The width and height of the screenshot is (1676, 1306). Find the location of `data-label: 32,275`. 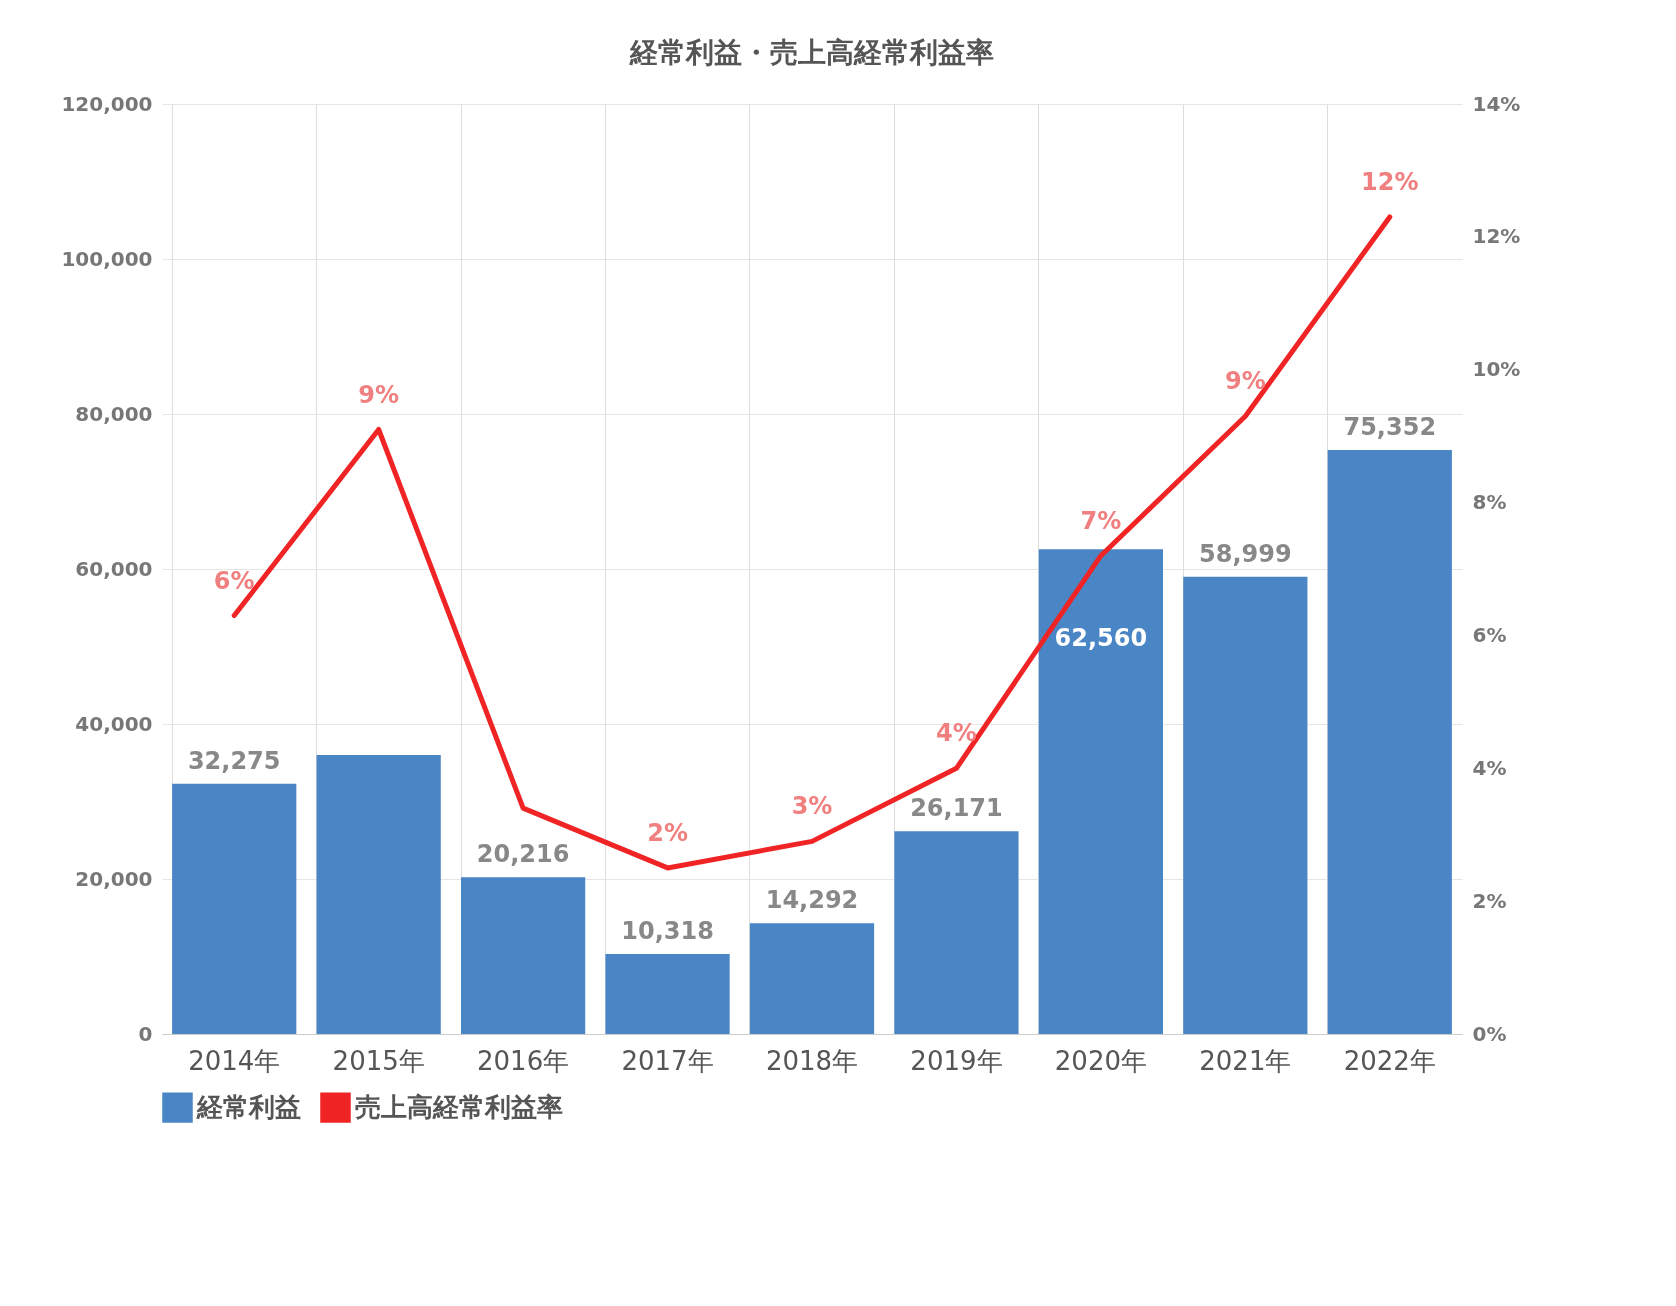

data-label: 32,275 is located at coordinates (234, 760).